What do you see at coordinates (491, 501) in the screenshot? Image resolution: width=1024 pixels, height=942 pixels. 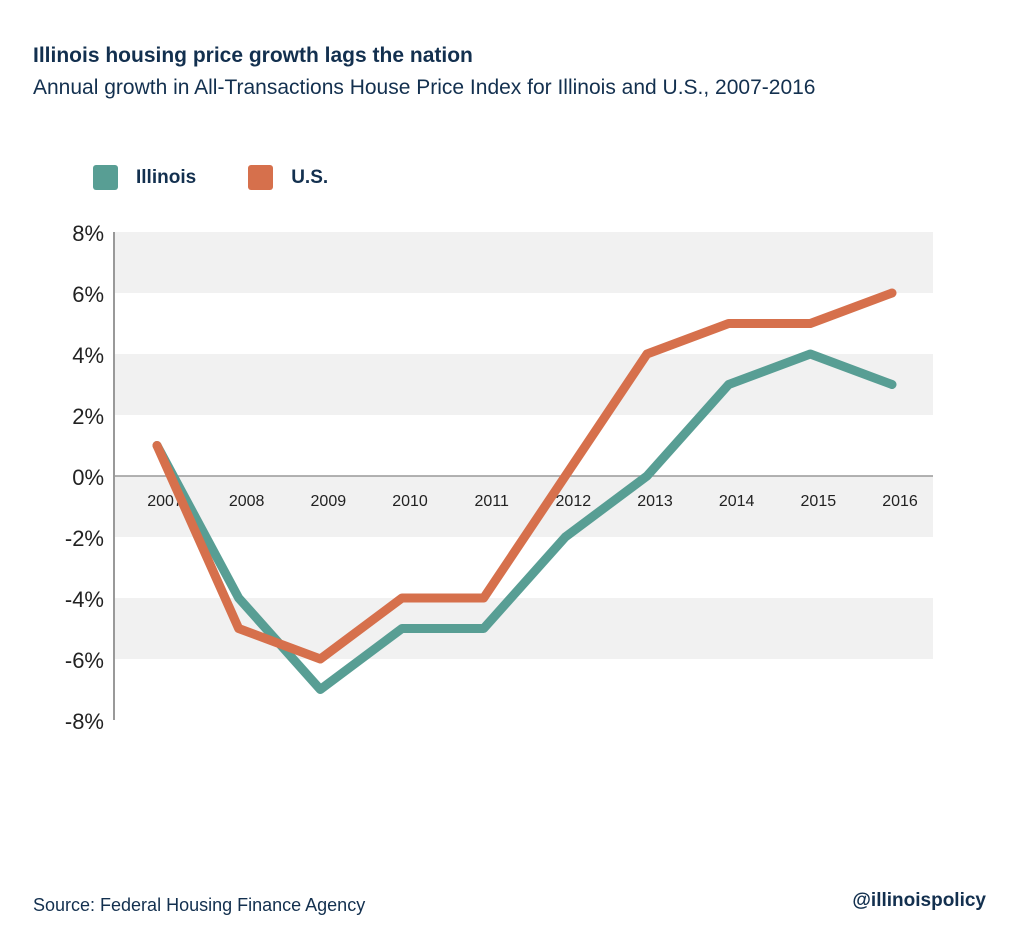 I see `x-tick-label: 2011` at bounding box center [491, 501].